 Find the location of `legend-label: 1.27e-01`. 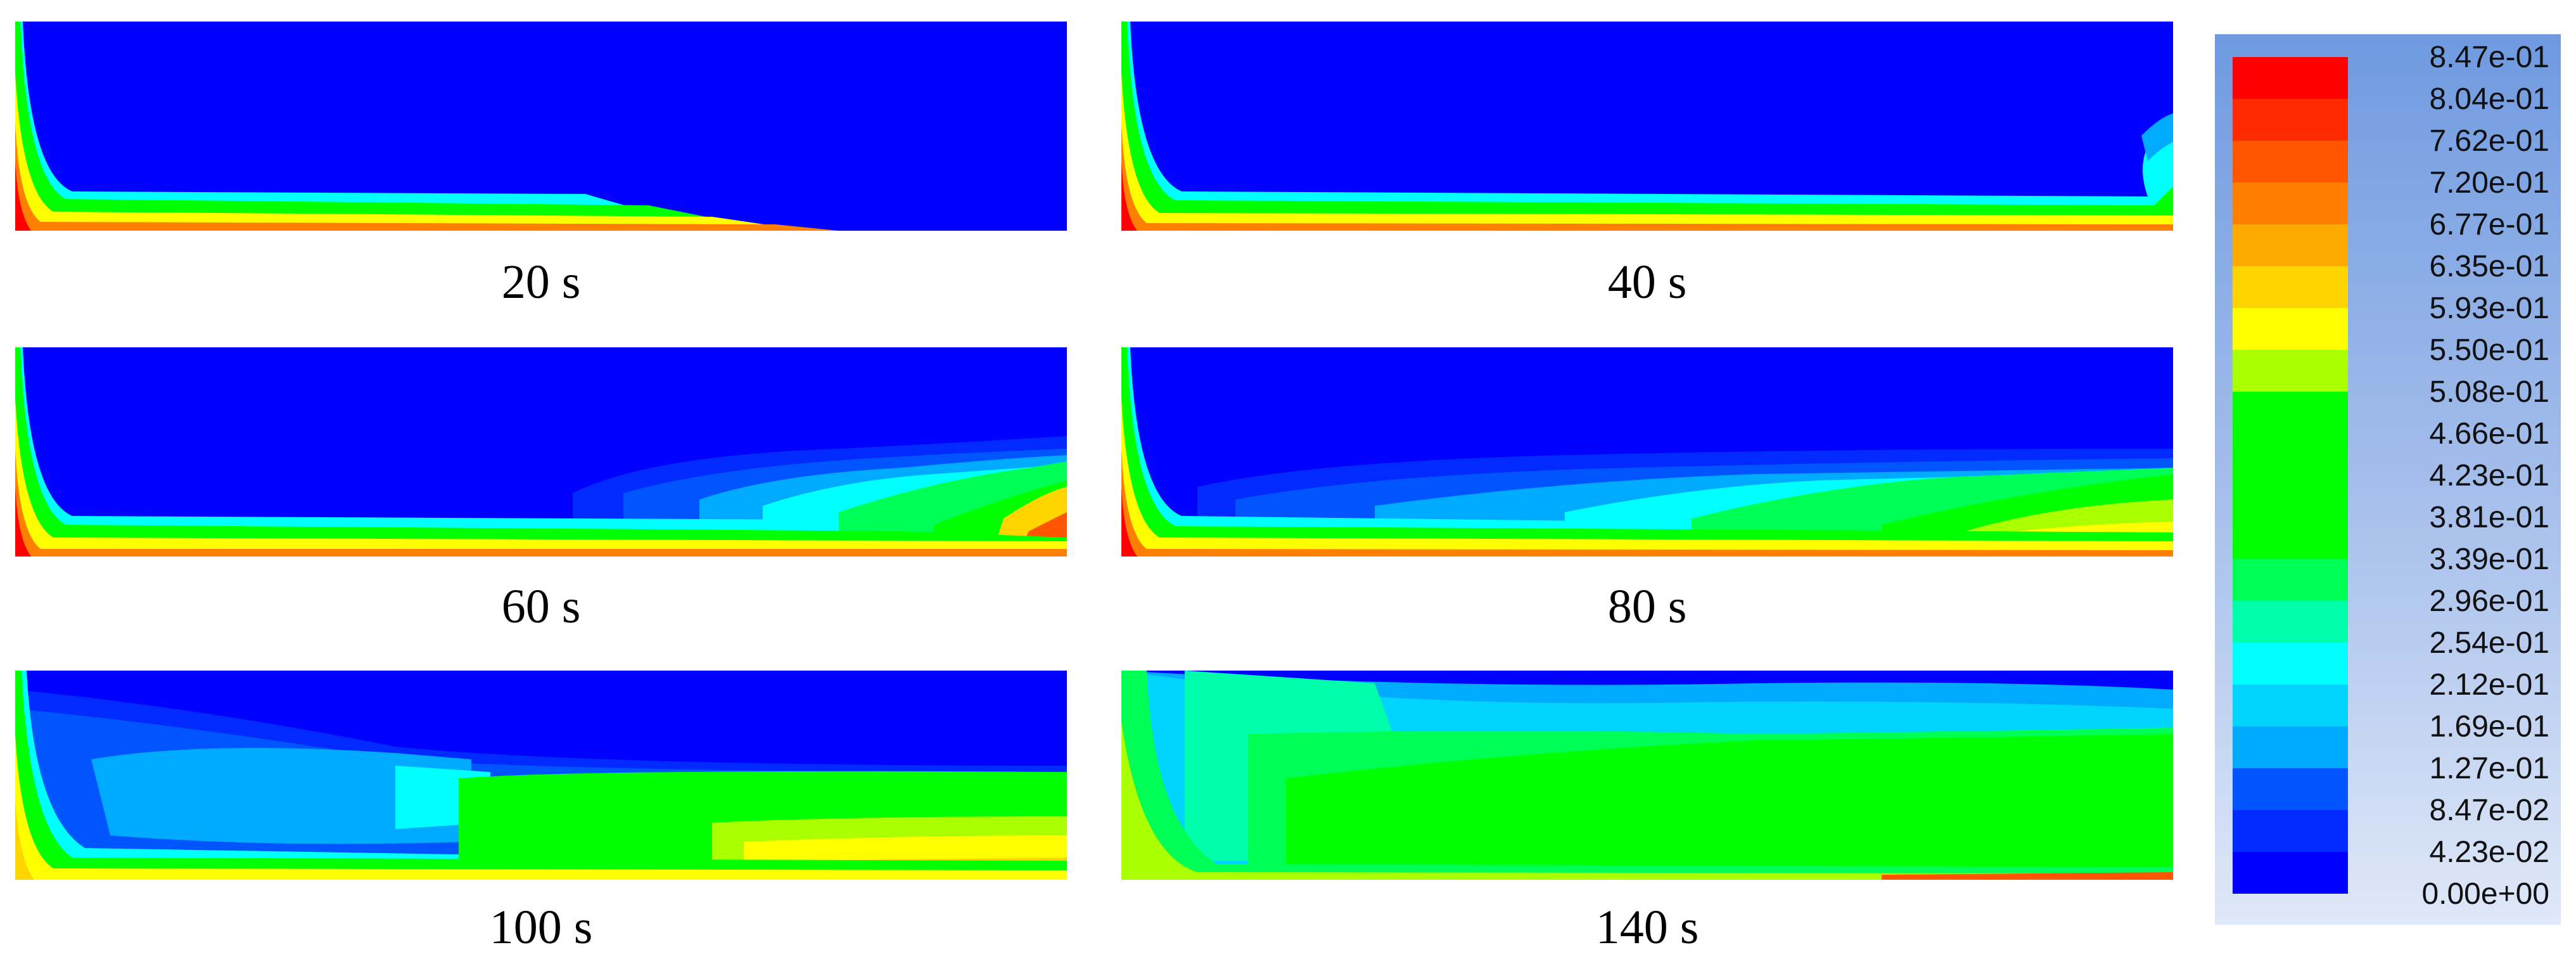

legend-label: 1.27e-01 is located at coordinates (2489, 768).